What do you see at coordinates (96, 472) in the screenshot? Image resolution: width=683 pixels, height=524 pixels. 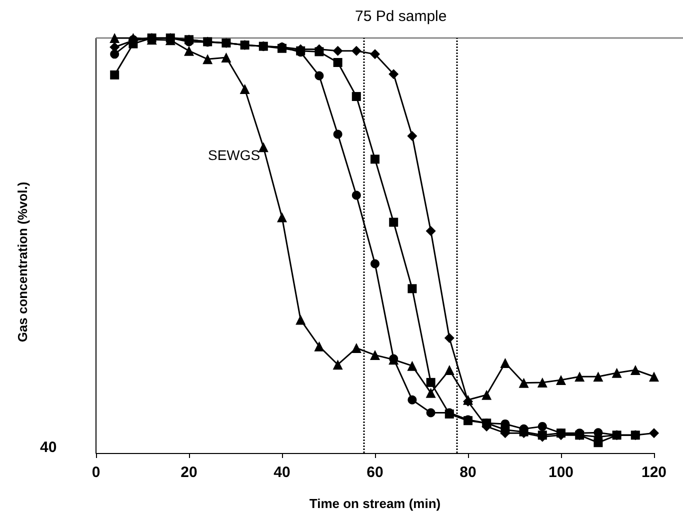 I see `x-tick-label: 0` at bounding box center [96, 472].